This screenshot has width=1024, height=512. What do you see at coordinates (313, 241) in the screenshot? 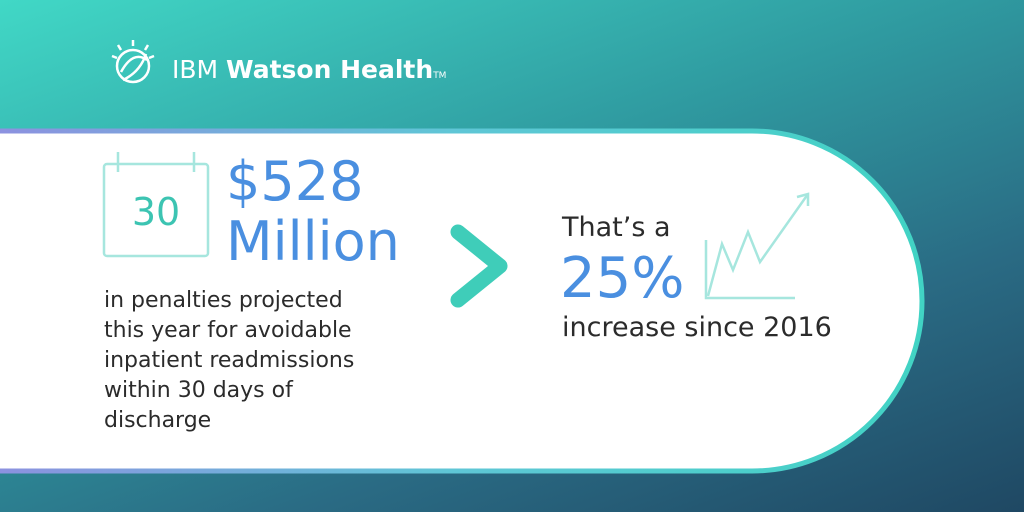
I see `amount-unit: Million` at bounding box center [313, 241].